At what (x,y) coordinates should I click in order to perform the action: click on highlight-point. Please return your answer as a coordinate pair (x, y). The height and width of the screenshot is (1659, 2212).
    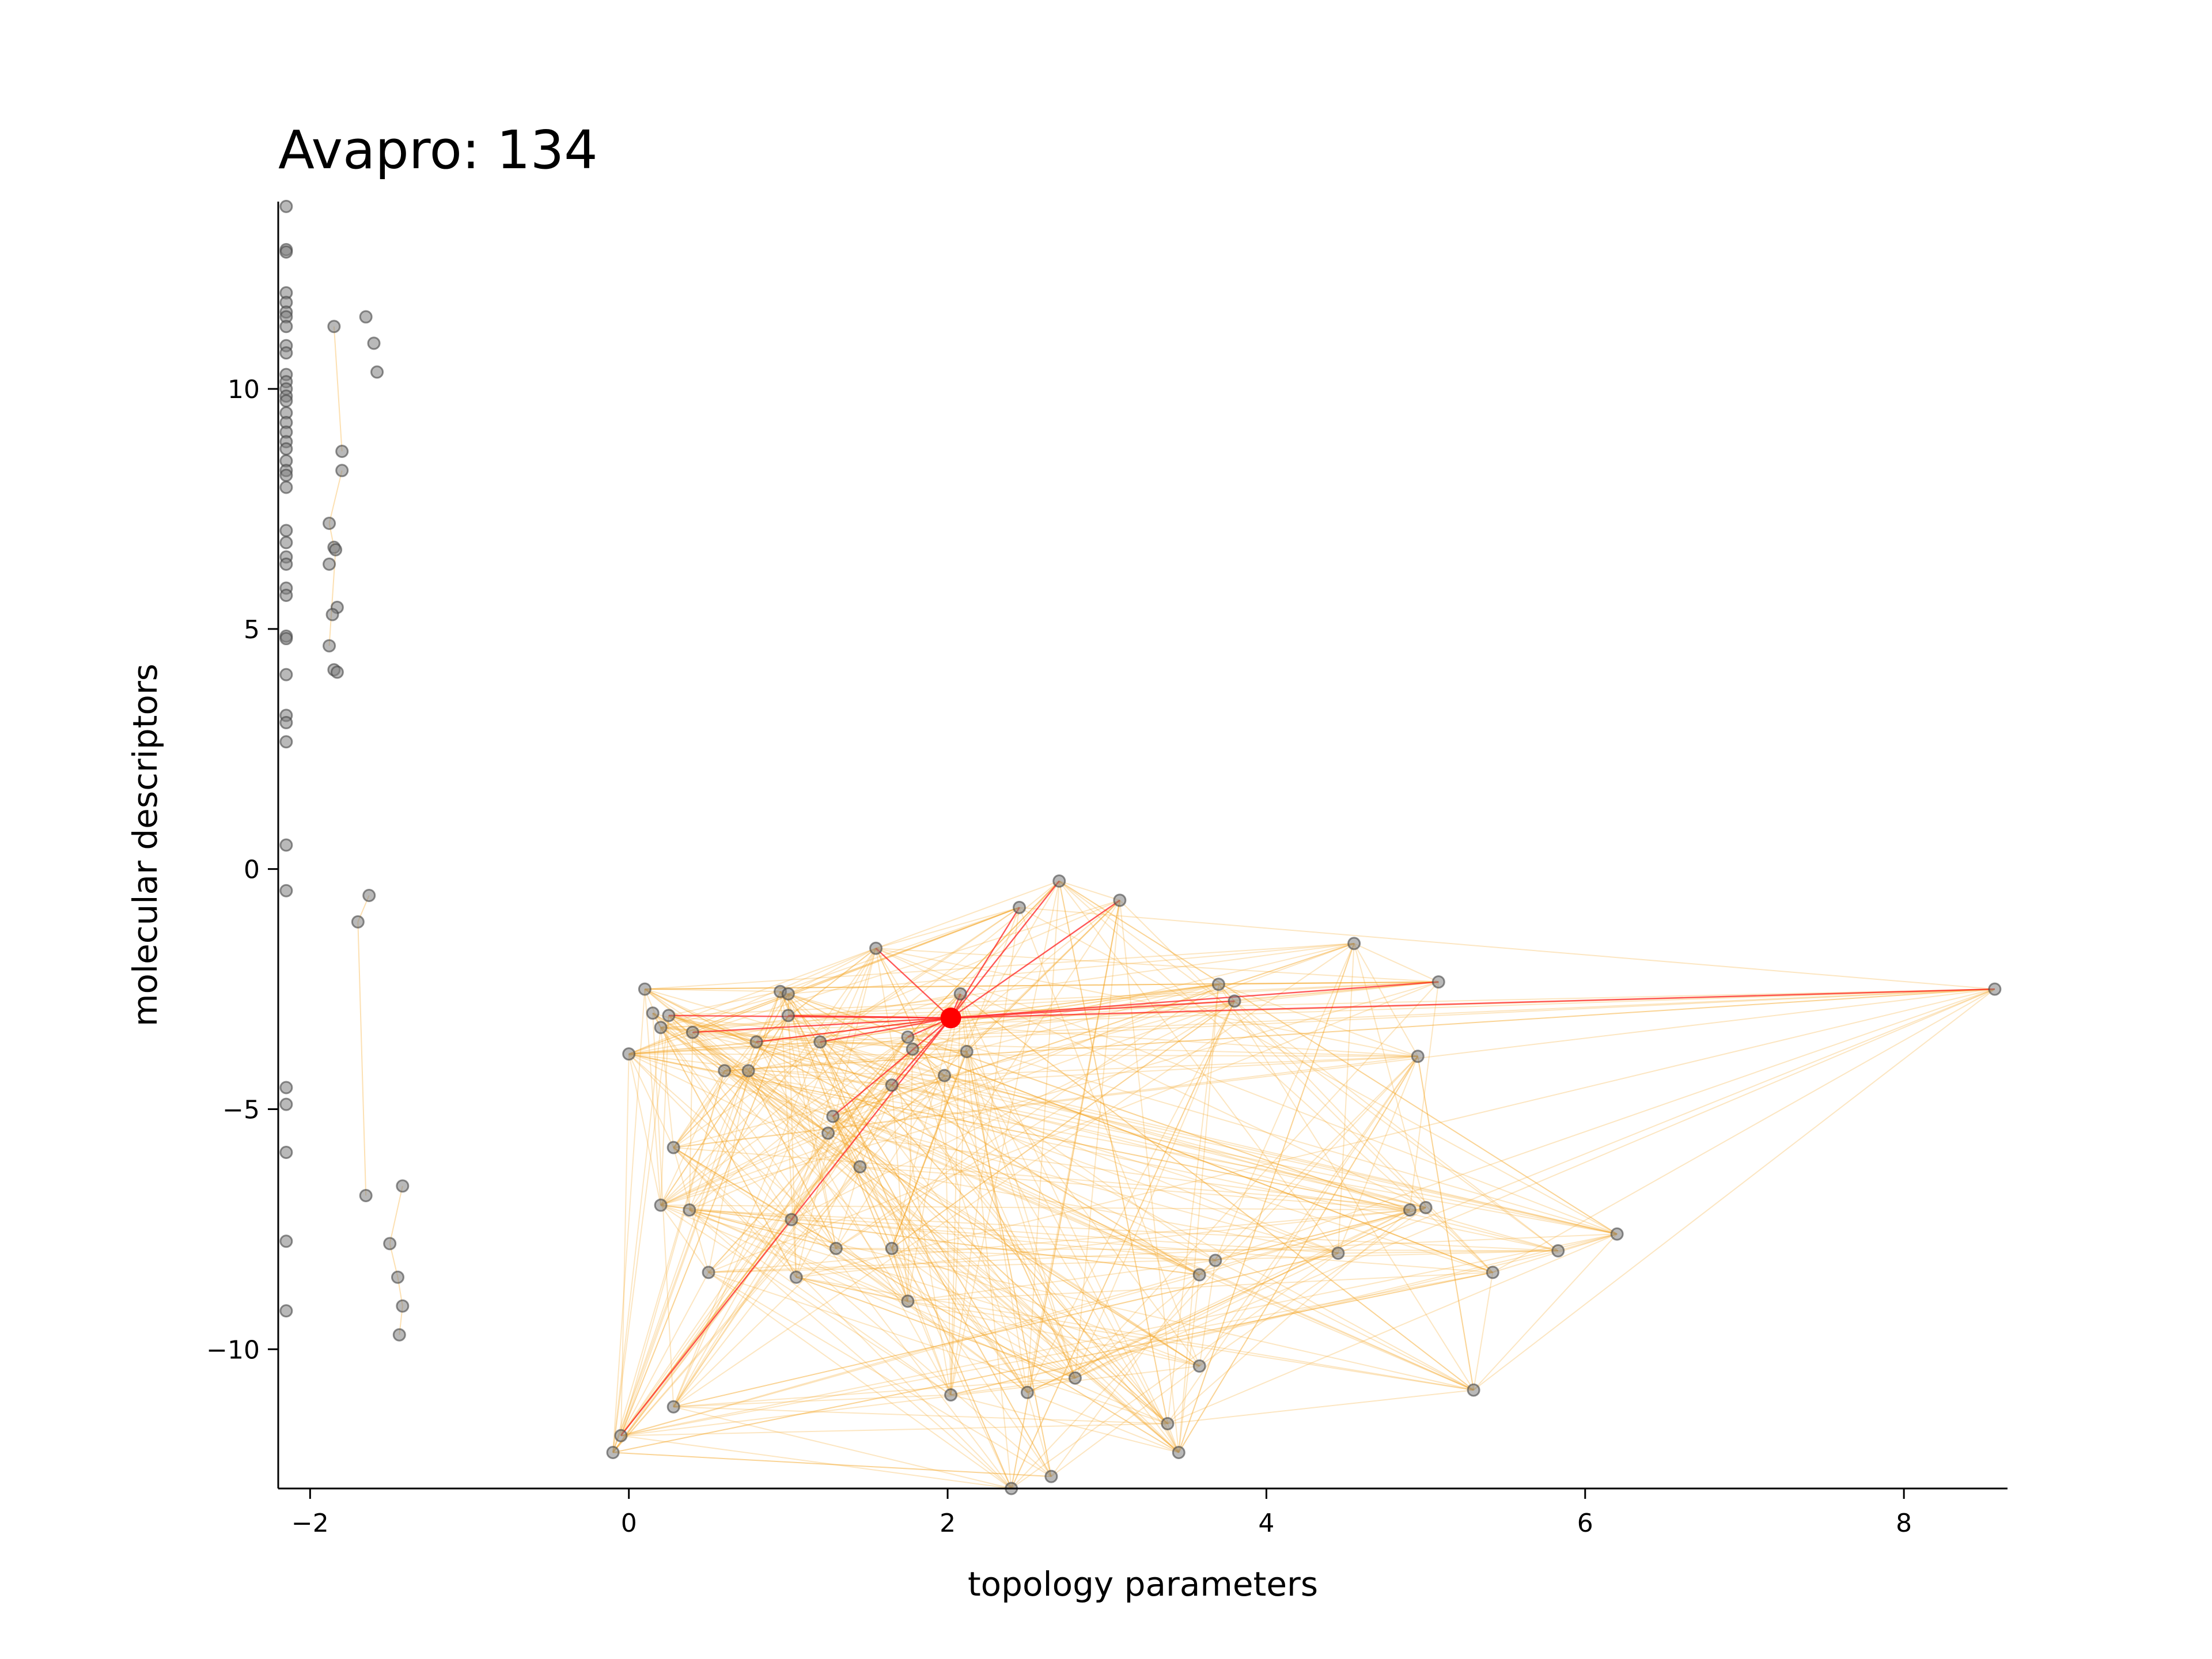
    Looking at the image, I should click on (950, 1018).